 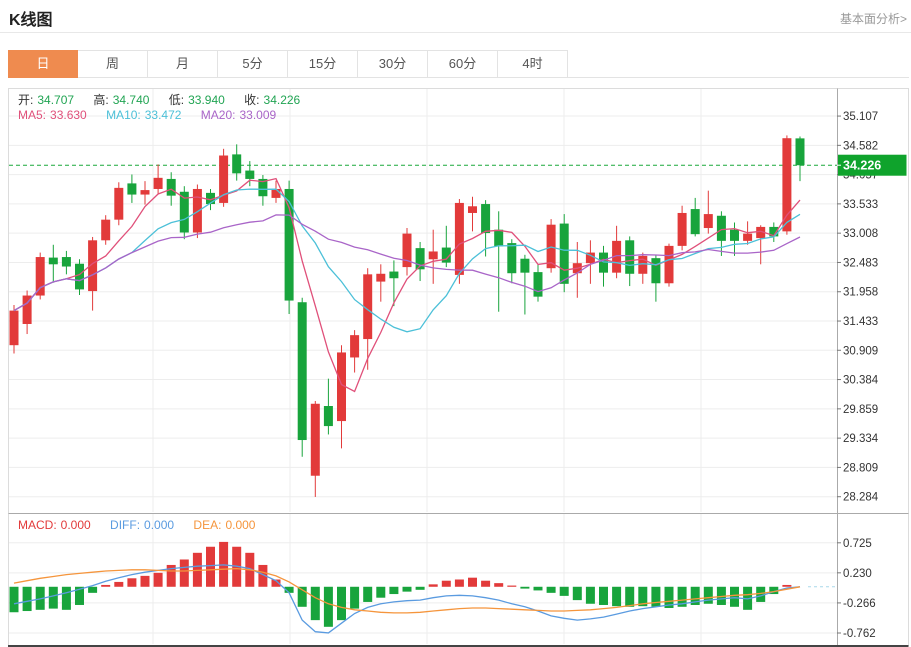 What do you see at coordinates (860, 263) in the screenshot?
I see `svg-text: 32.483` at bounding box center [860, 263].